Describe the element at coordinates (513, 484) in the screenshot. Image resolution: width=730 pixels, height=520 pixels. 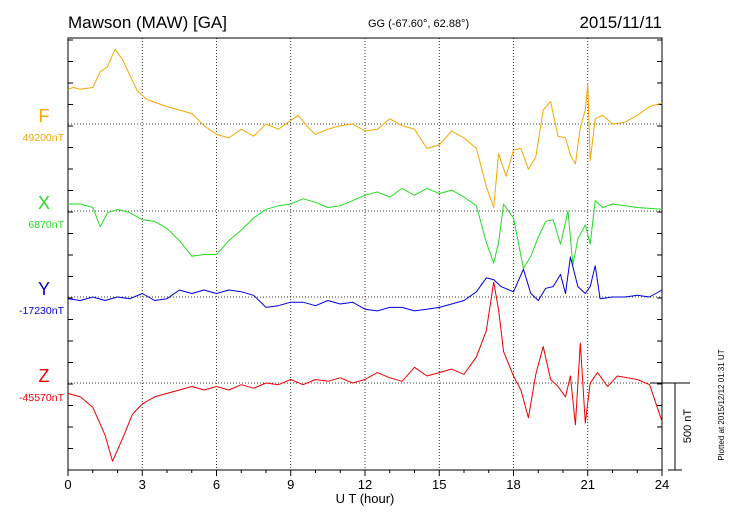
I see `x-tick-label: 18` at that location.